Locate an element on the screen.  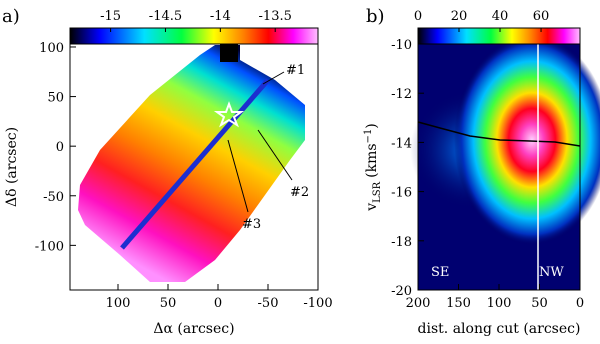
y-tick-label: -14 is located at coordinates (401, 143).